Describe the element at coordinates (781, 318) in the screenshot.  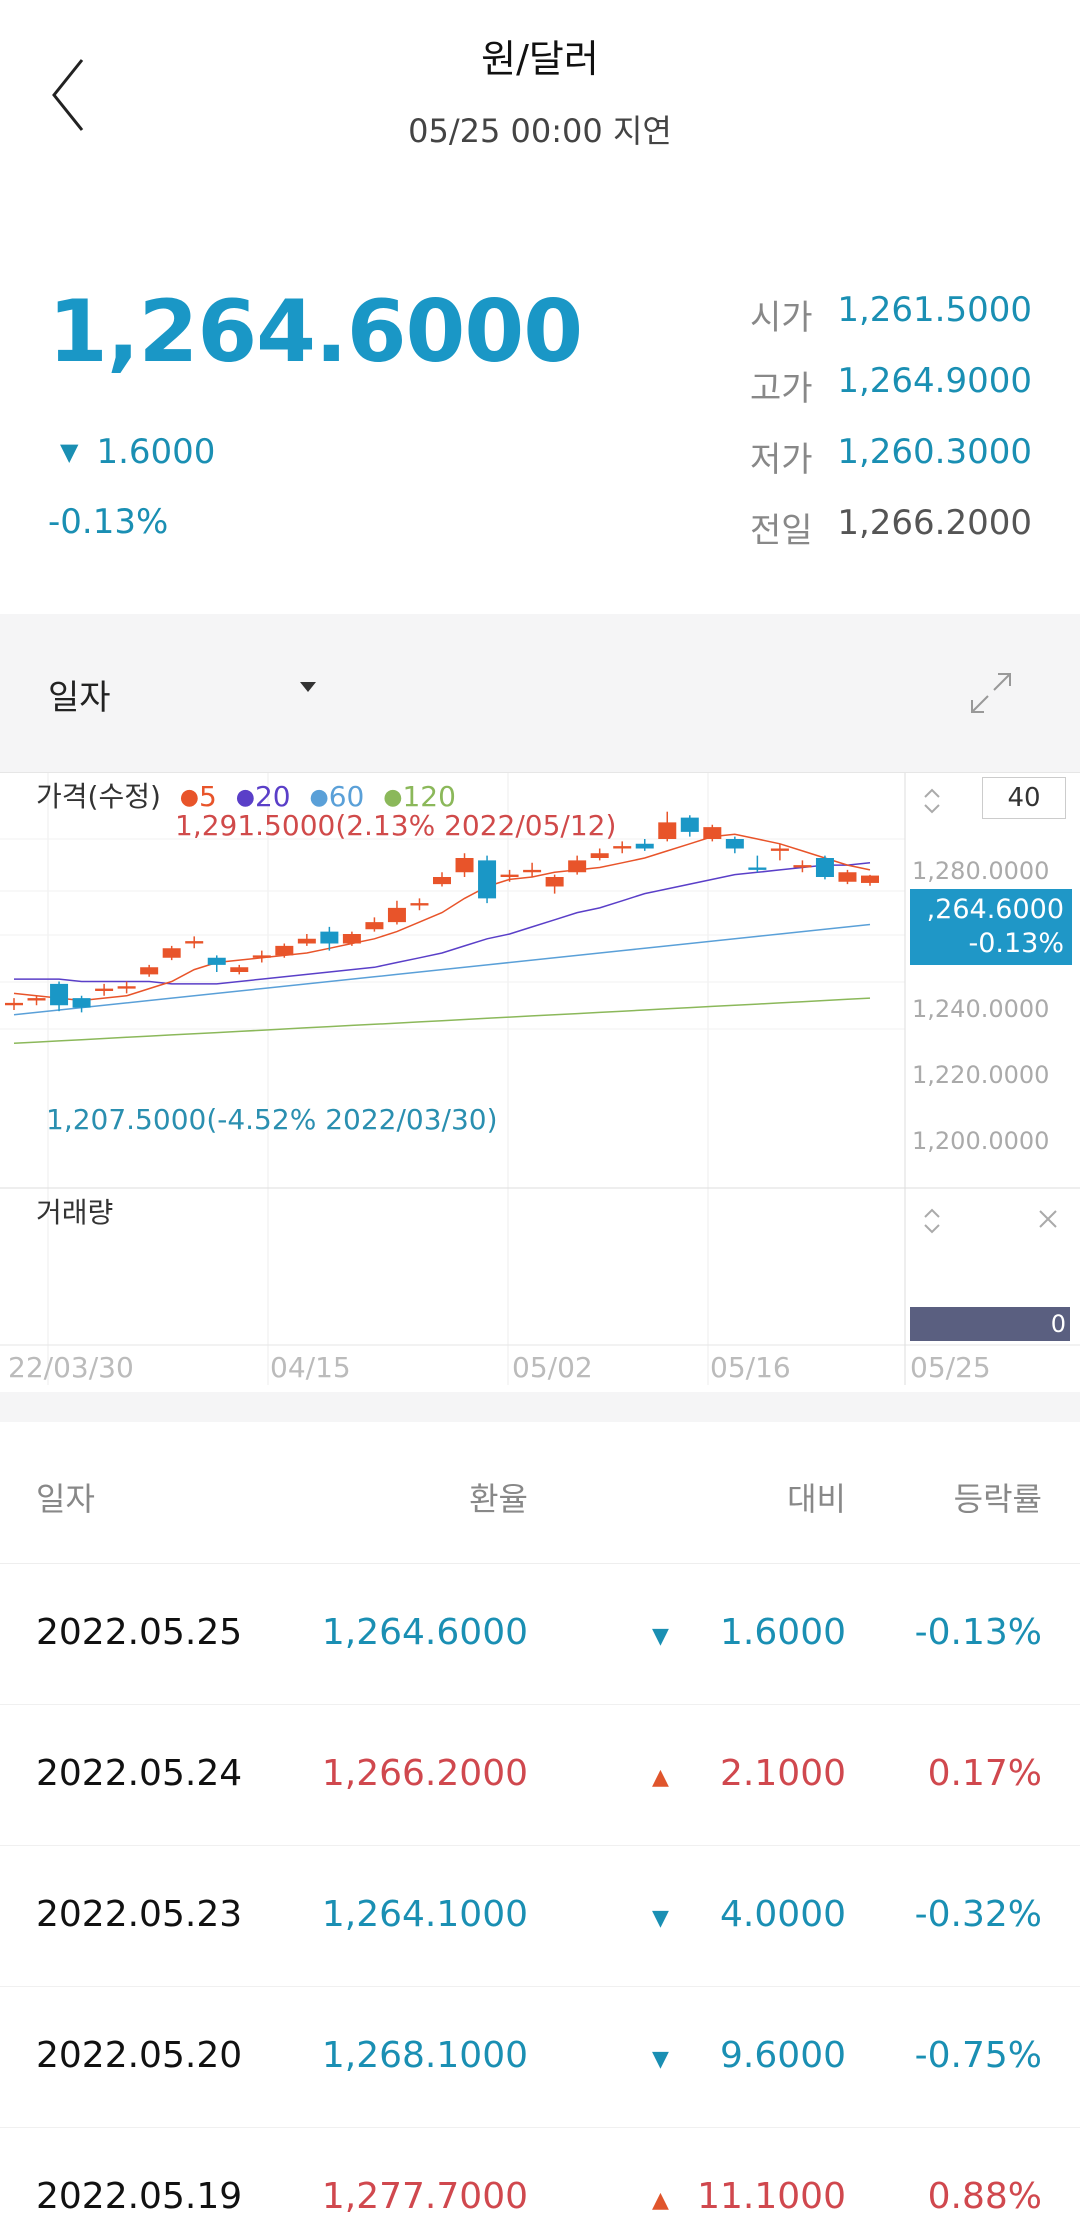
I see `ohlc-label: 시가` at that location.